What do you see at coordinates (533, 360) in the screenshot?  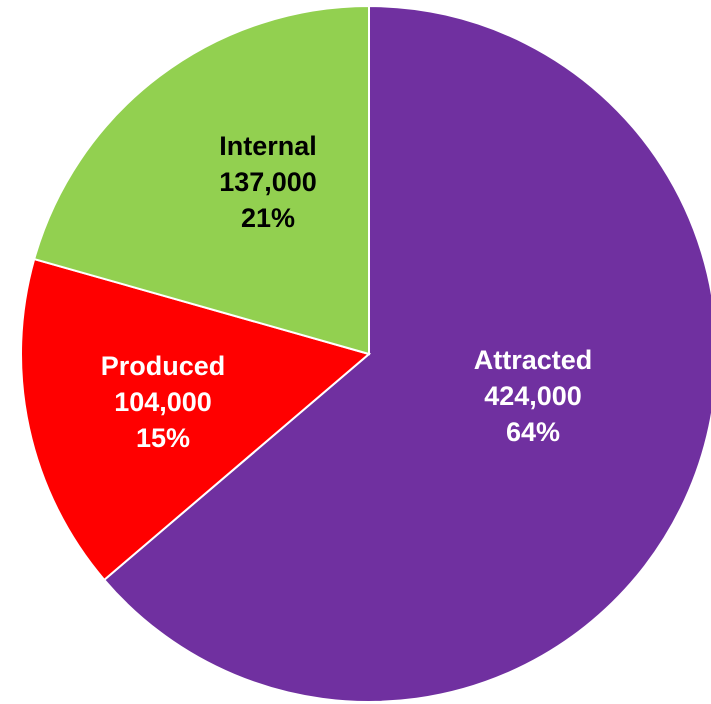 I see `data-label-label: Attracted` at bounding box center [533, 360].